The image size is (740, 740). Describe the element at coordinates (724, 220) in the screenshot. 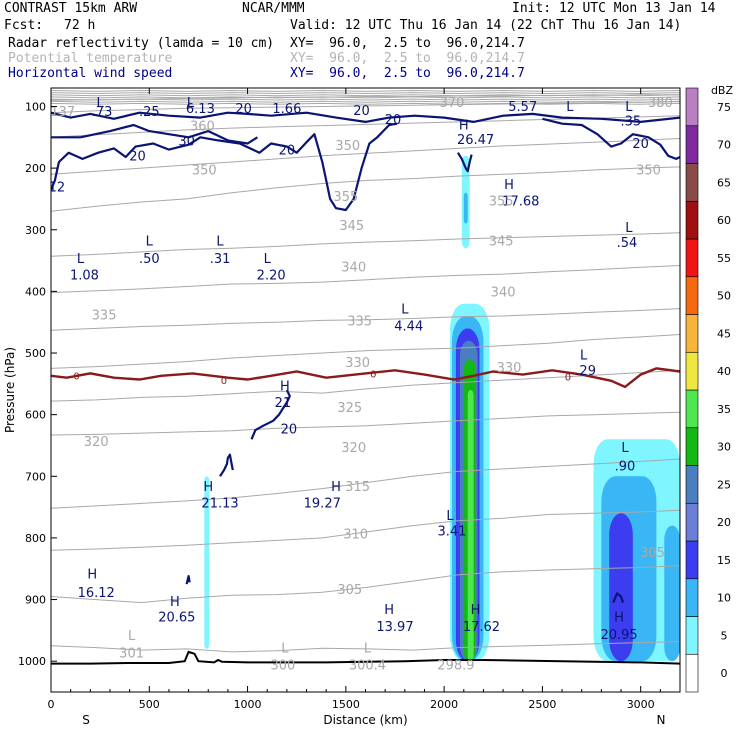

I see `colorbar-level-label: 60` at that location.